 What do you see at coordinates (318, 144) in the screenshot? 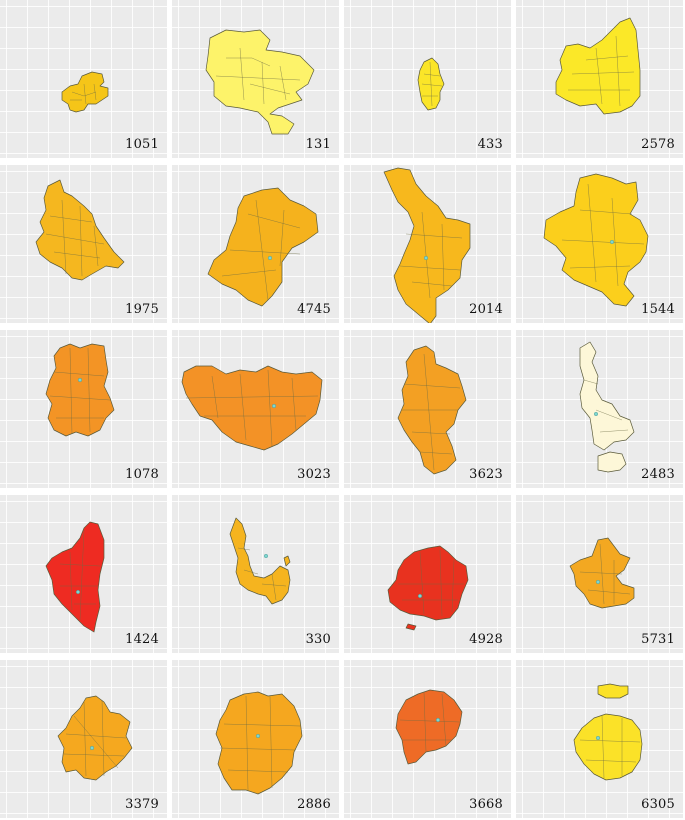
I see `panel-label: 131` at bounding box center [318, 144].